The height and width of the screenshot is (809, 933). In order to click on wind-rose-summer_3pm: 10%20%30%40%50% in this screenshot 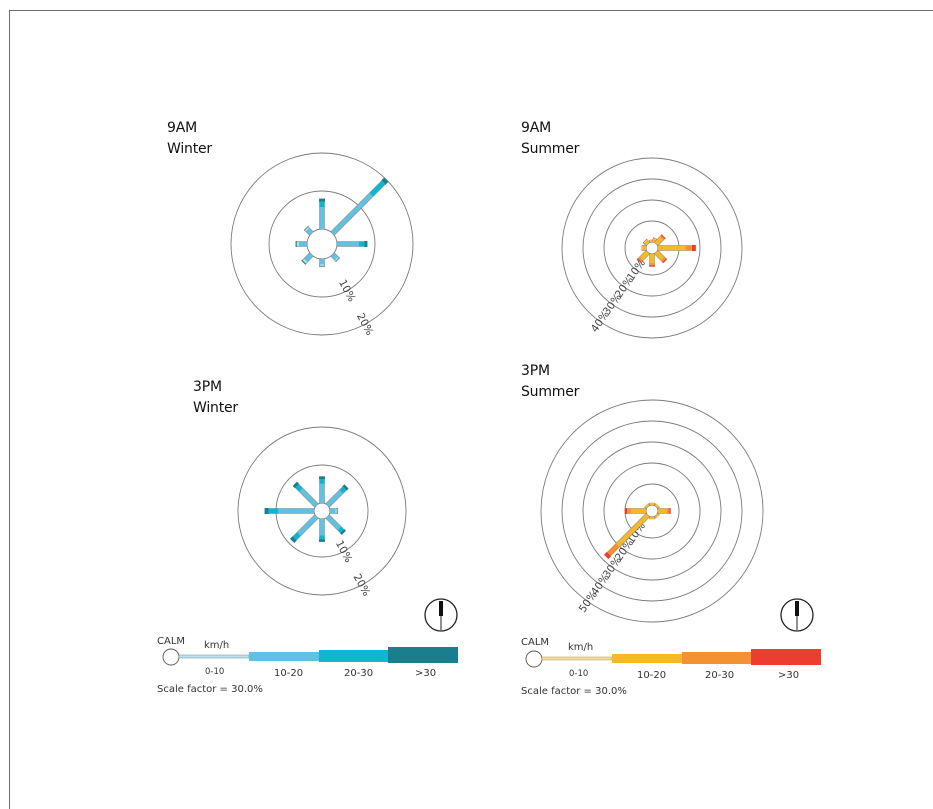, I will do `click(652, 511)`.